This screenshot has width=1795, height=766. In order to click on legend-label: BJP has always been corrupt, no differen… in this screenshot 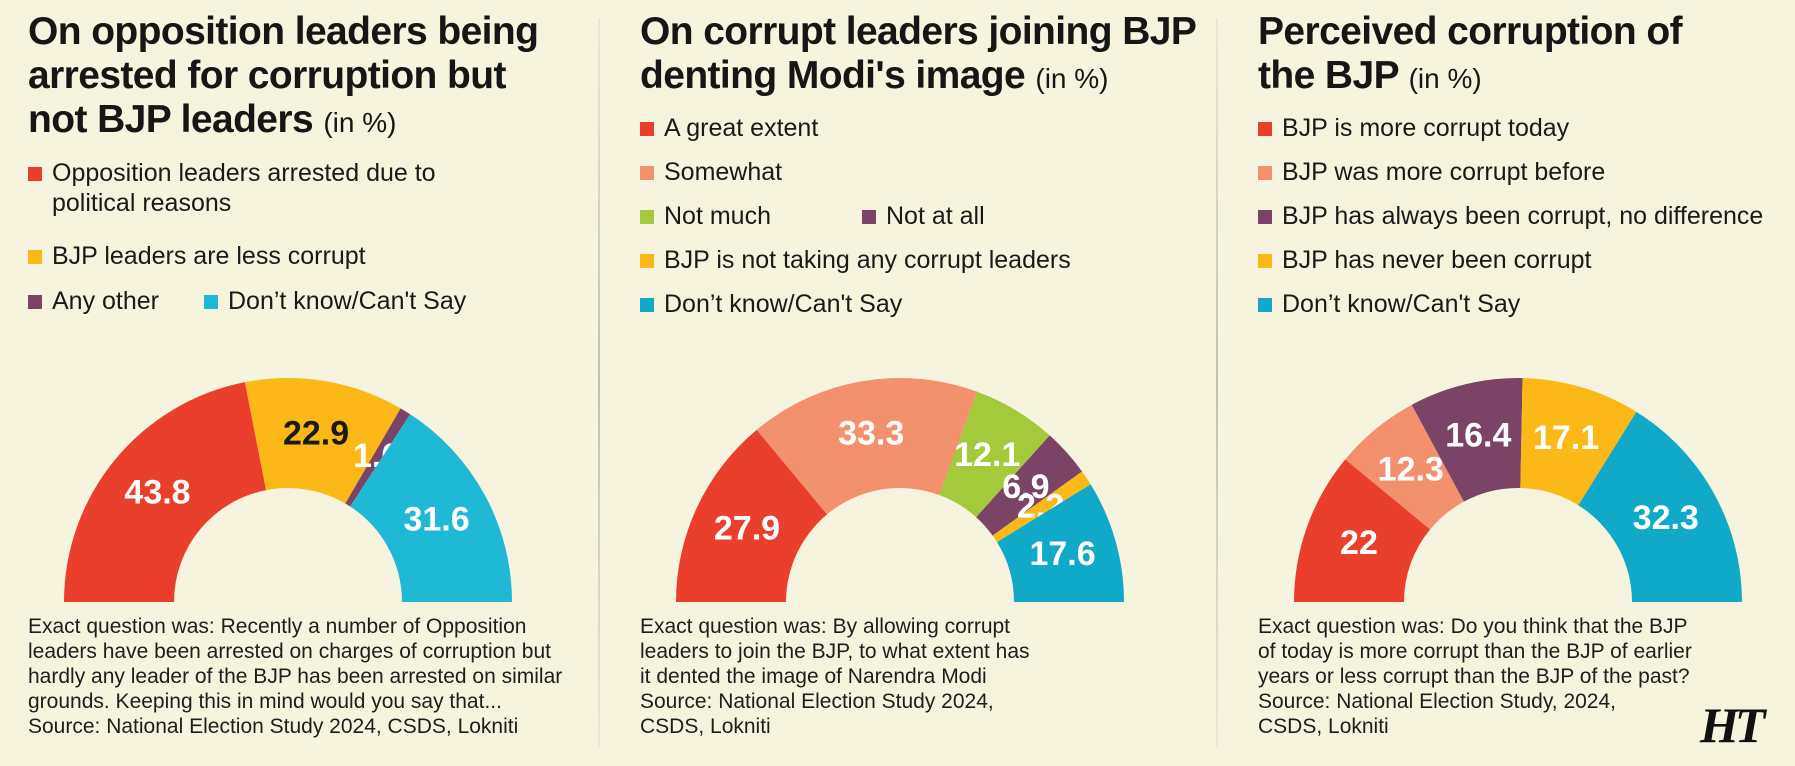, I will do `click(1523, 216)`.